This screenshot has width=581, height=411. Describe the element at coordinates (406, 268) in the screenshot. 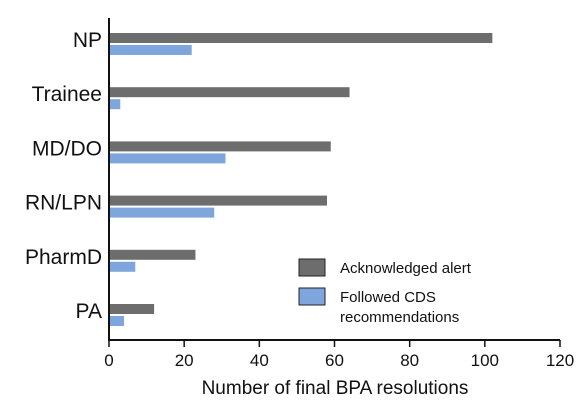

I see `legend-label-acknowledged: Acknowledged alert` at that location.